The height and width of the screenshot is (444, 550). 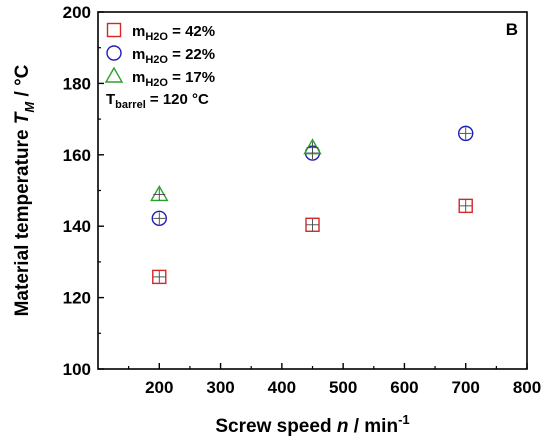 I want to click on x-axis-label-sup: -1, so click(x=404, y=419).